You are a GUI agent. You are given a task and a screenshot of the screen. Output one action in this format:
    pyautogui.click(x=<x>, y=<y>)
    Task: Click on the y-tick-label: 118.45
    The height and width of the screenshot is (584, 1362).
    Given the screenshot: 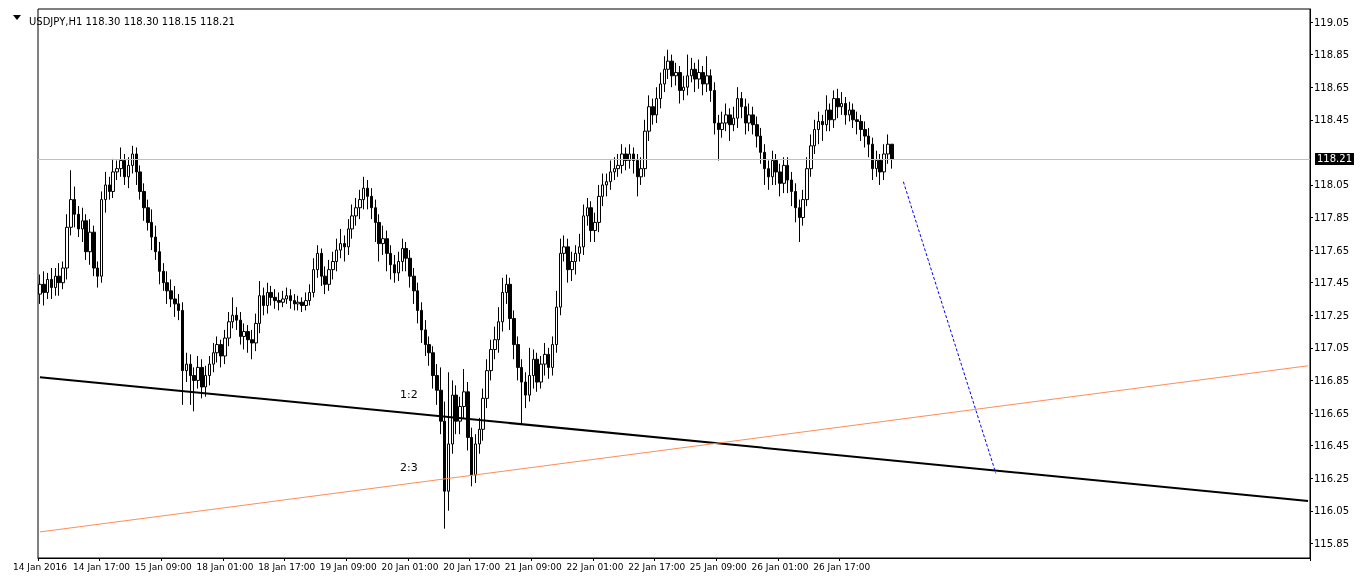 What is the action you would take?
    pyautogui.click(x=1331, y=120)
    